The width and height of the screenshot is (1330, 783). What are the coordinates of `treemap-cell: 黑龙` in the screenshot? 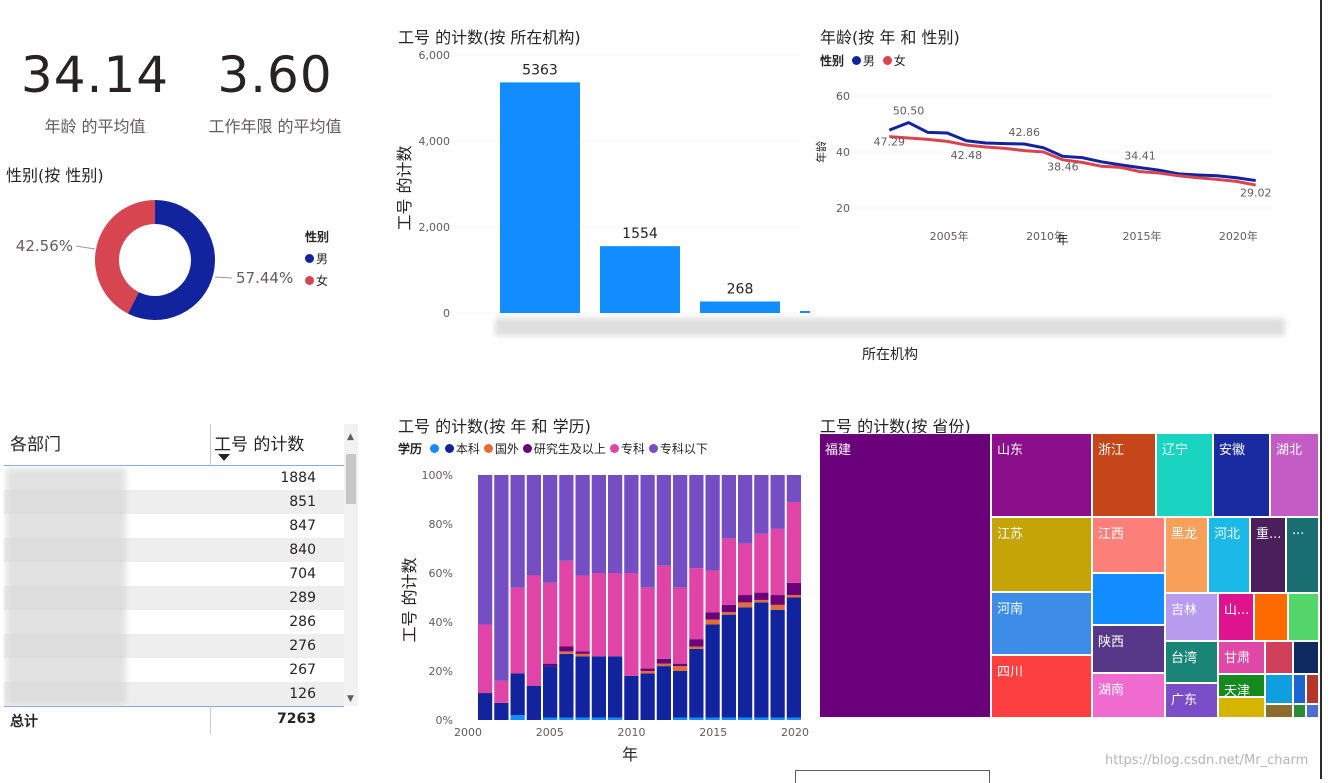 It's located at (1186, 555).